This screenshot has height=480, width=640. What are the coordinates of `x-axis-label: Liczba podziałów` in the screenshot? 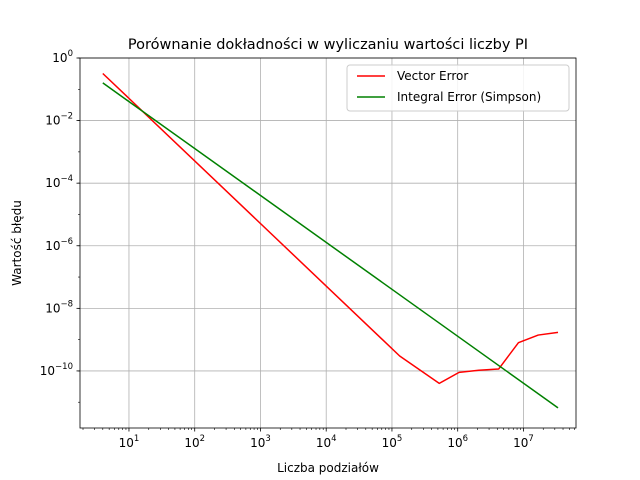 It's located at (328, 468).